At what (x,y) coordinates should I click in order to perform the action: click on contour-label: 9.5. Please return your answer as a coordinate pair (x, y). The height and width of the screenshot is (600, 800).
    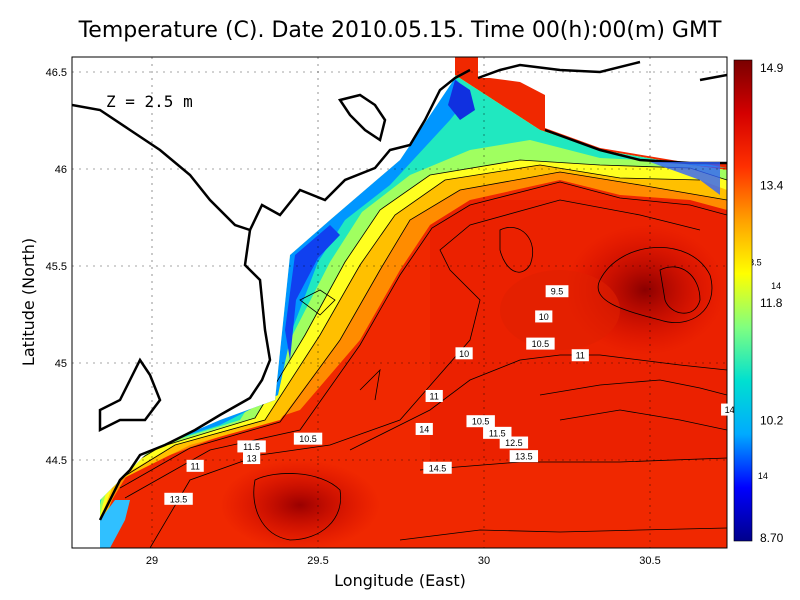
    Looking at the image, I should click on (557, 291).